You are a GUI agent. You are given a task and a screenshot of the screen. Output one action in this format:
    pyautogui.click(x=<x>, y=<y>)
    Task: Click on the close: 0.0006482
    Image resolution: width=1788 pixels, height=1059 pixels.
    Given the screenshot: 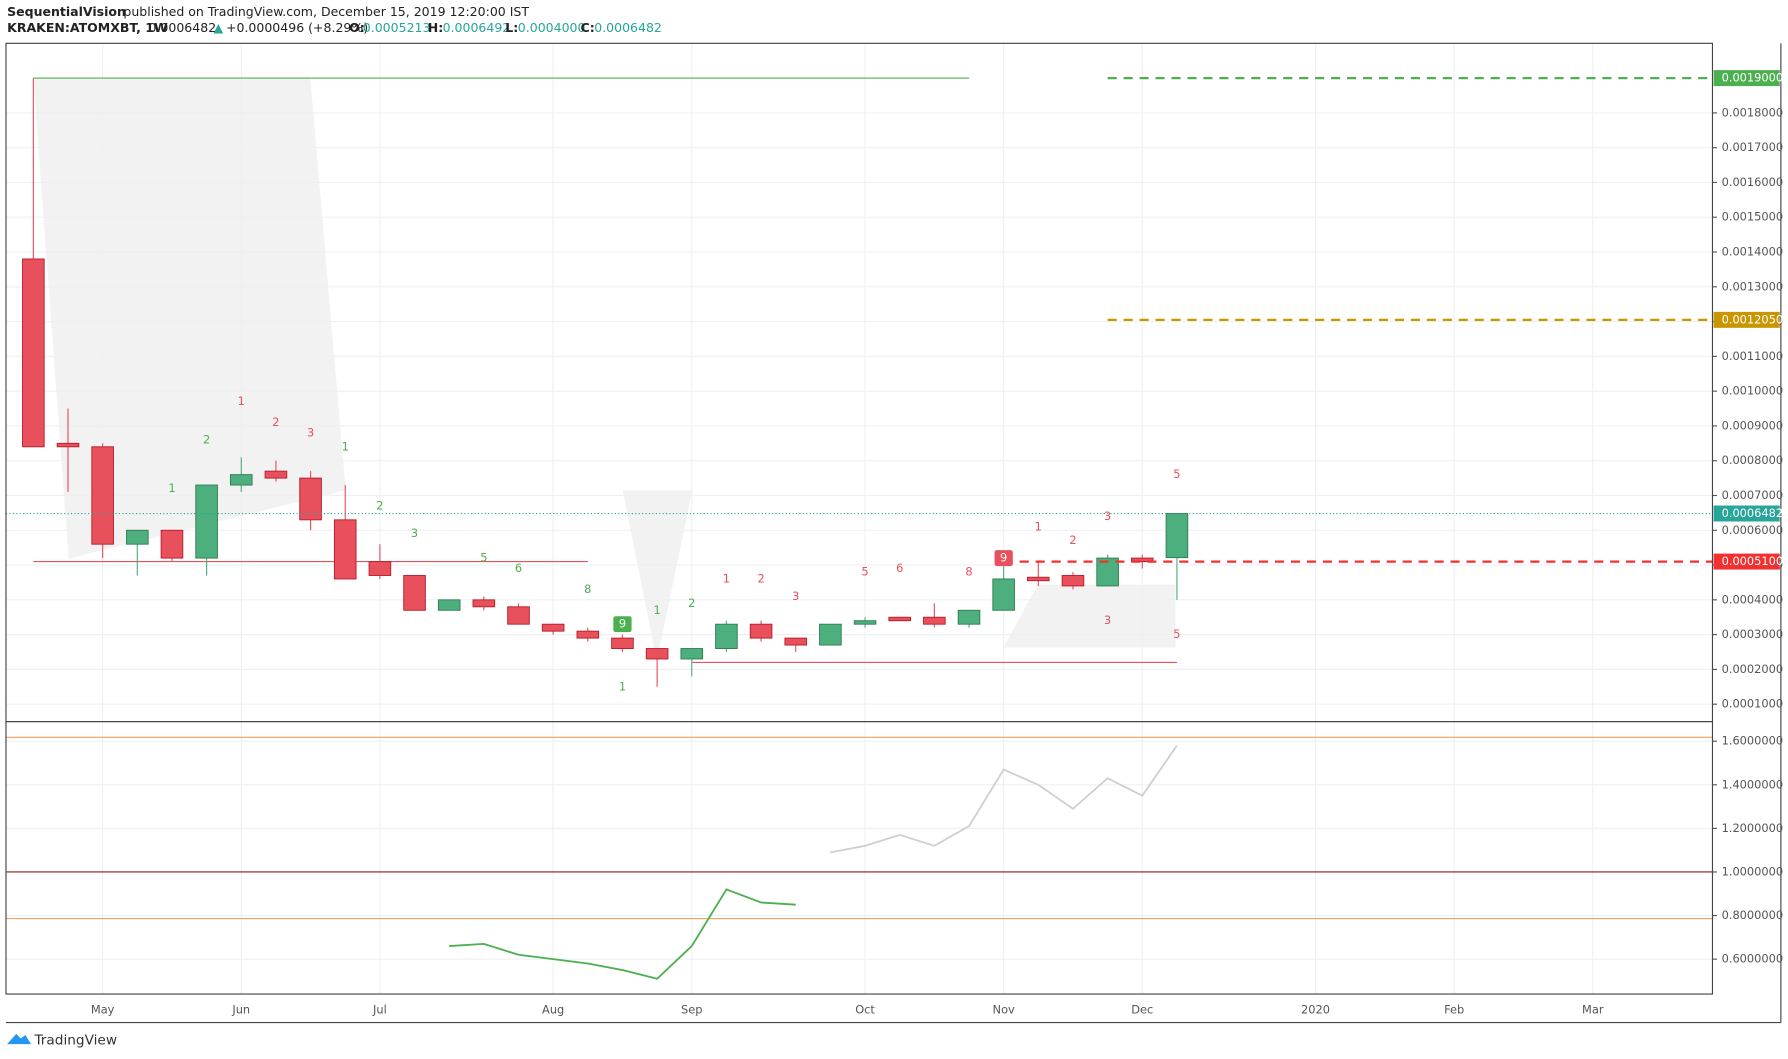 What is the action you would take?
    pyautogui.click(x=628, y=27)
    